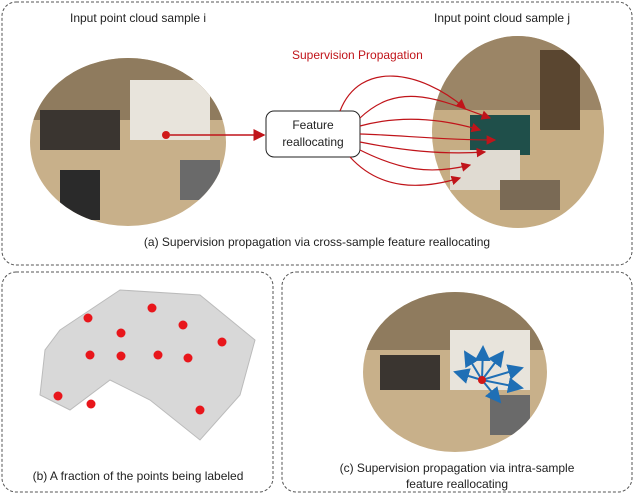  Describe the element at coordinates (518, 132) in the screenshot. I see `point-cloud-j` at that location.